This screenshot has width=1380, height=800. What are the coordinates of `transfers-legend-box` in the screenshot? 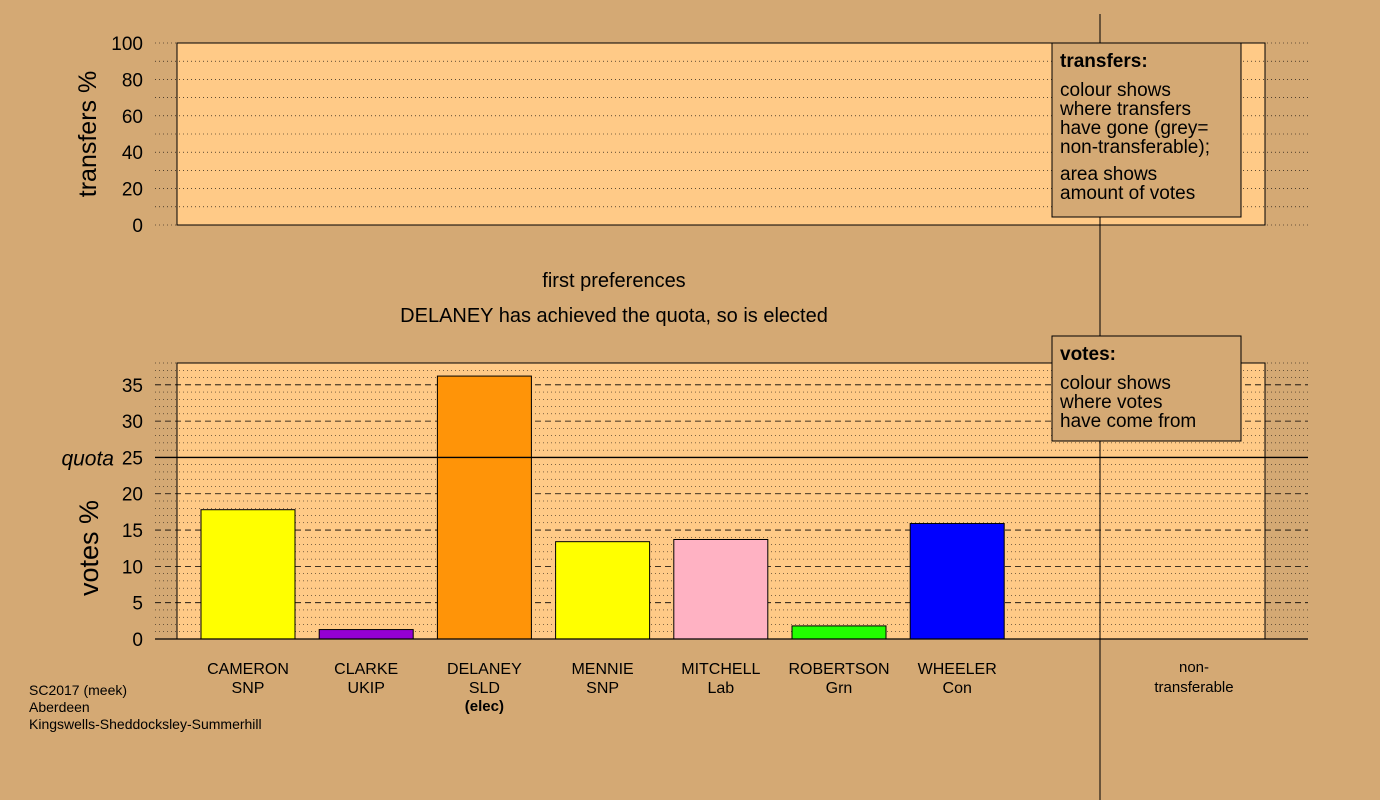 It's located at (1146, 130).